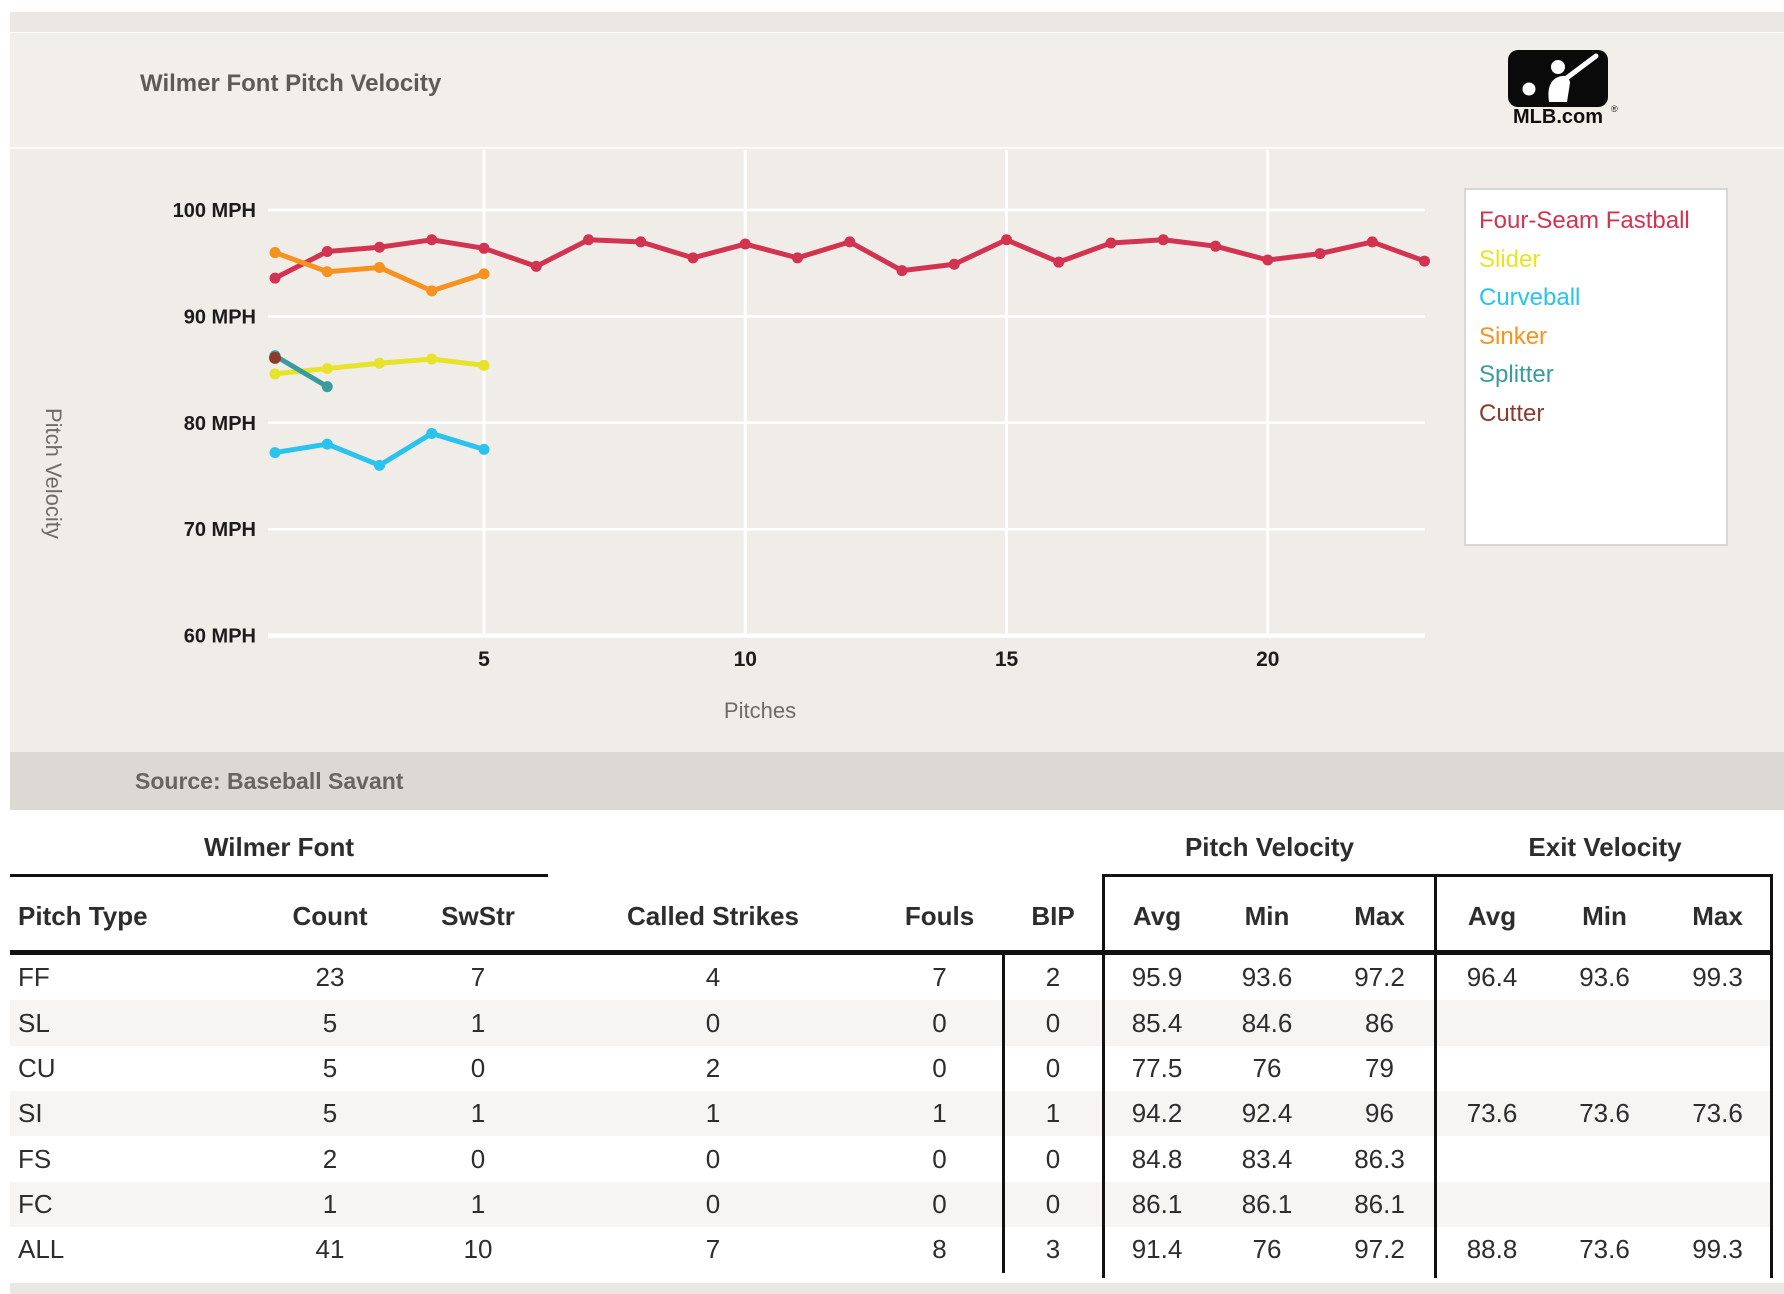  I want to click on x-tick-label: 5, so click(484, 659).